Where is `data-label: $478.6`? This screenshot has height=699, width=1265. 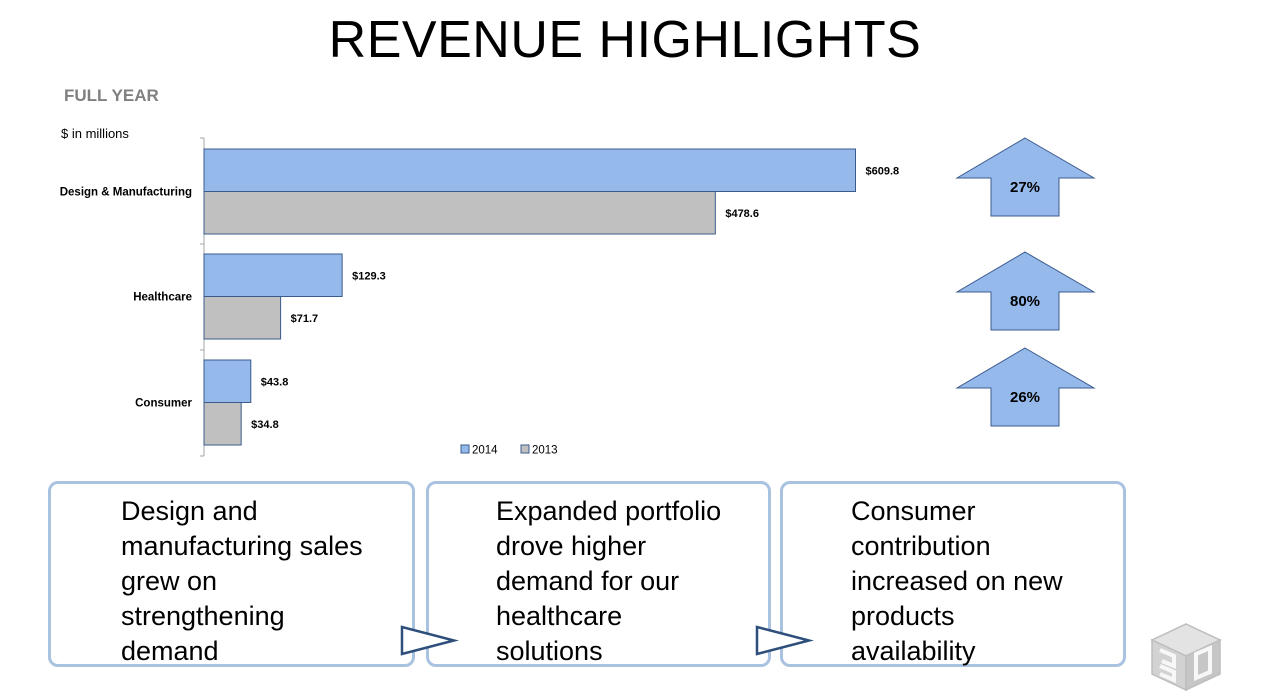
data-label: $478.6 is located at coordinates (742, 214).